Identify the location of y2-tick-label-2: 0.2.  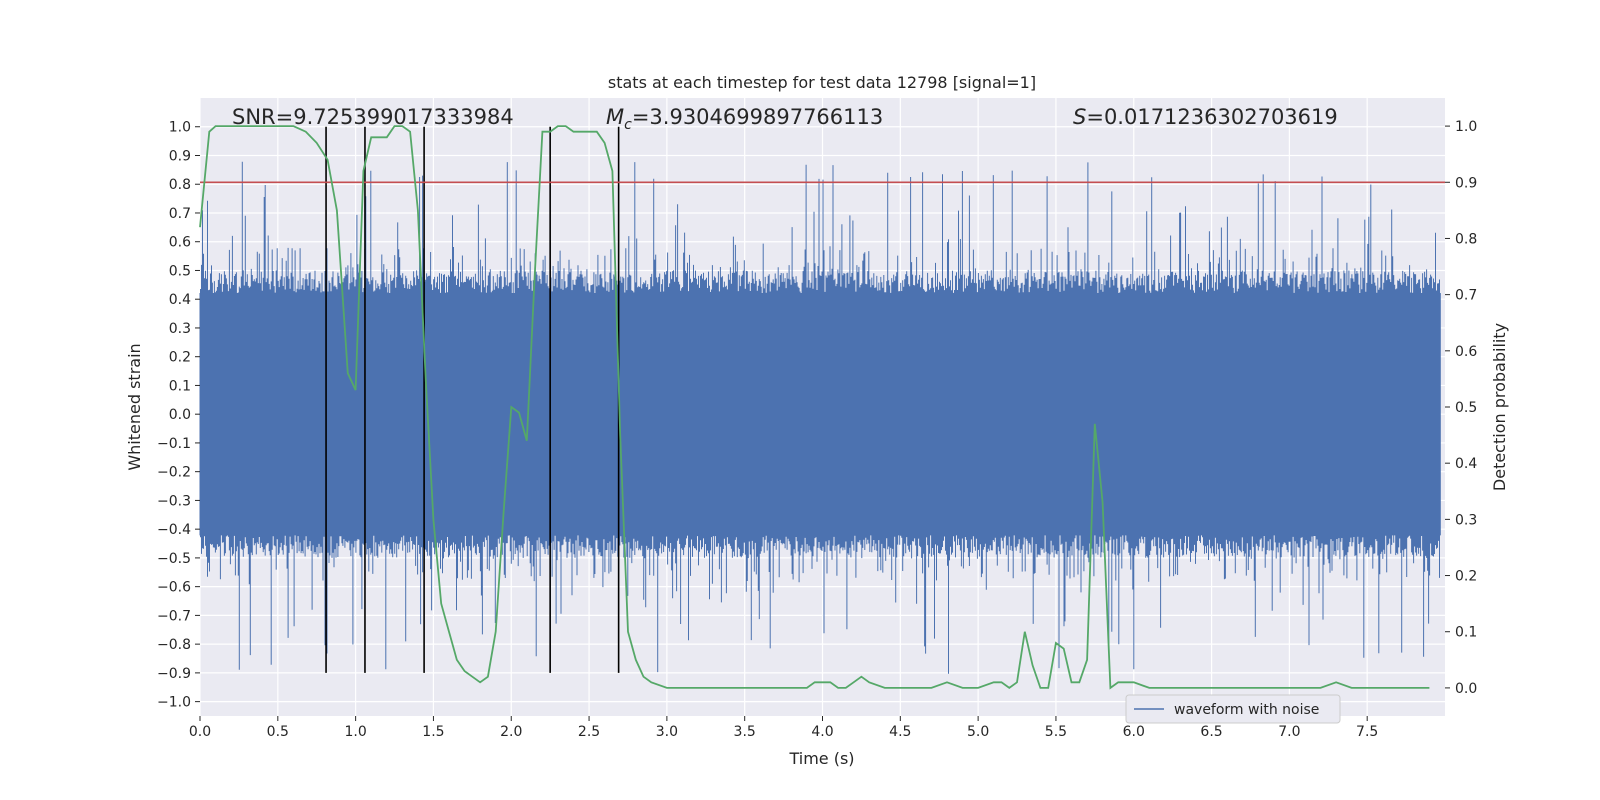
(1466, 577).